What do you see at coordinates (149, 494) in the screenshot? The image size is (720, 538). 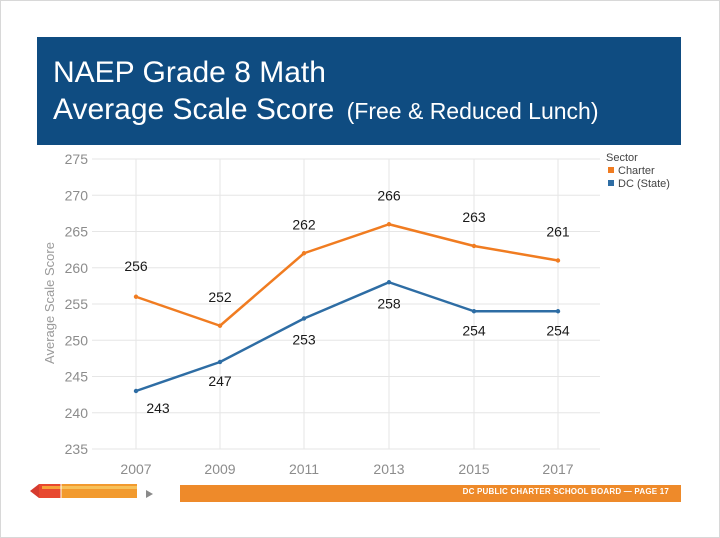 I see `play-icon` at bounding box center [149, 494].